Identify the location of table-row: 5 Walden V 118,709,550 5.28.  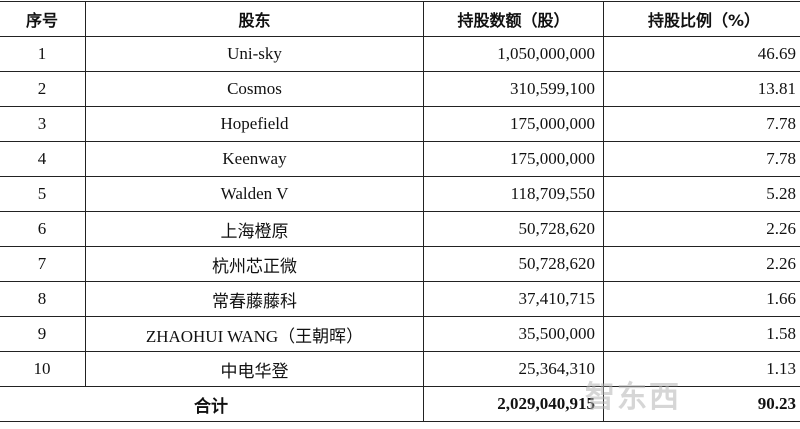
(400, 194).